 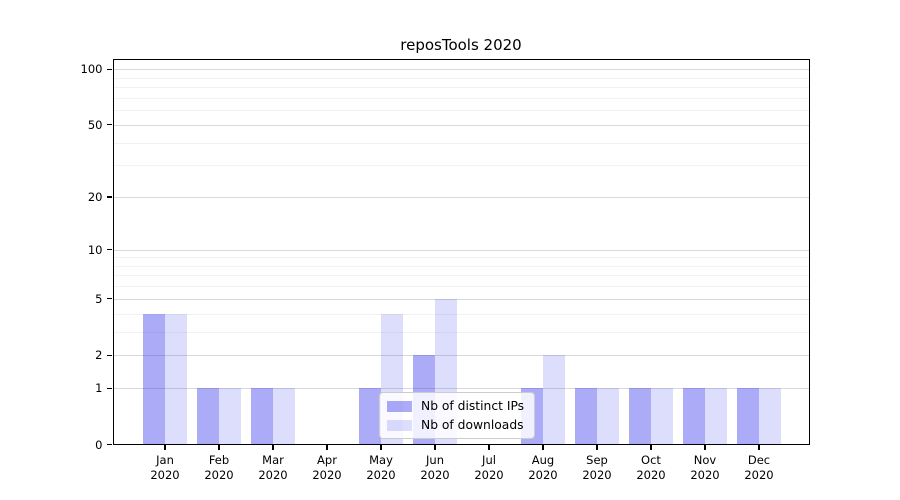 I want to click on y-tick-label: 10, so click(x=95, y=249).